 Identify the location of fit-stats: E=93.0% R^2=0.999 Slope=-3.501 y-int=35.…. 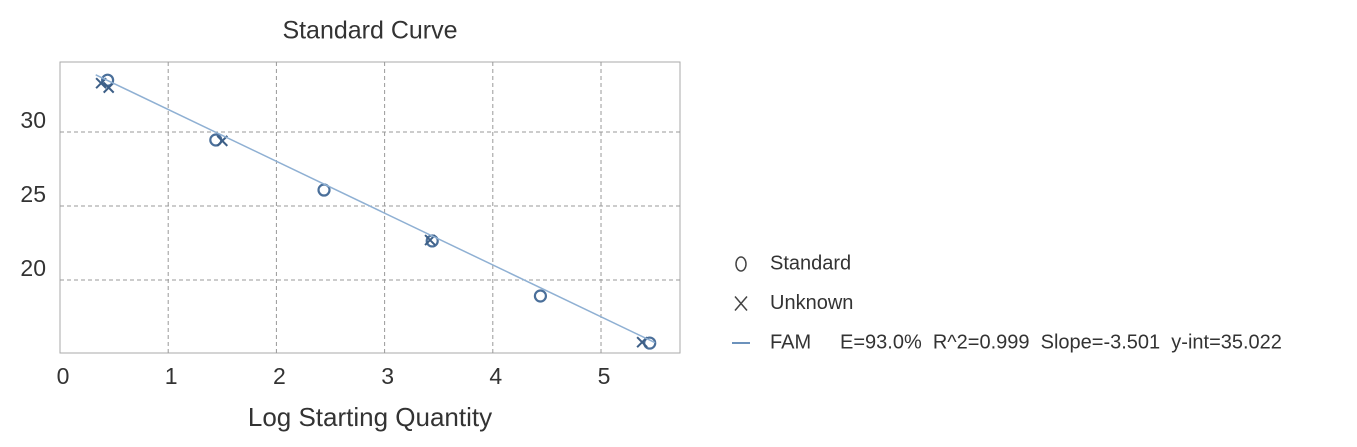
(1061, 342).